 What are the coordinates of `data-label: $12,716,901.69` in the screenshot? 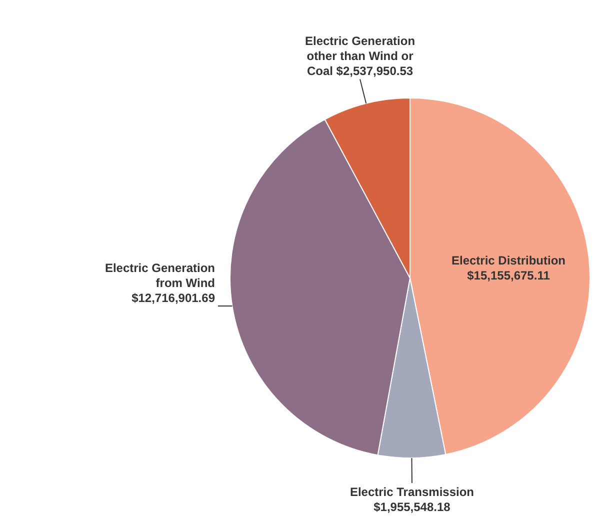 It's located at (174, 298).